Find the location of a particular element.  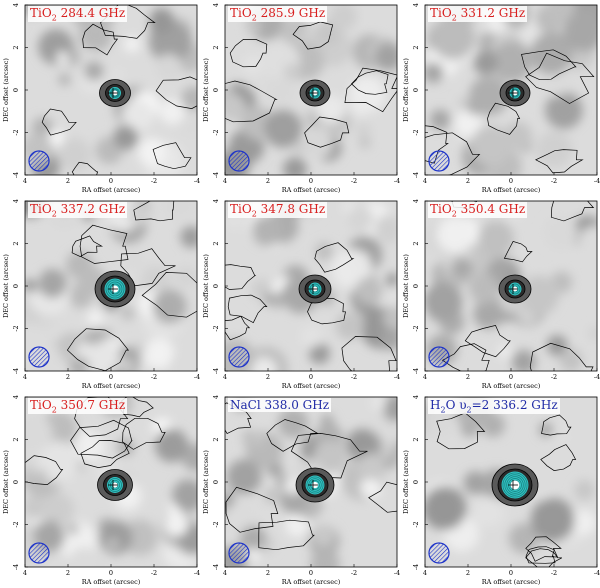

line-label: TiO2 285.9 GHz is located at coordinates (278, 14).